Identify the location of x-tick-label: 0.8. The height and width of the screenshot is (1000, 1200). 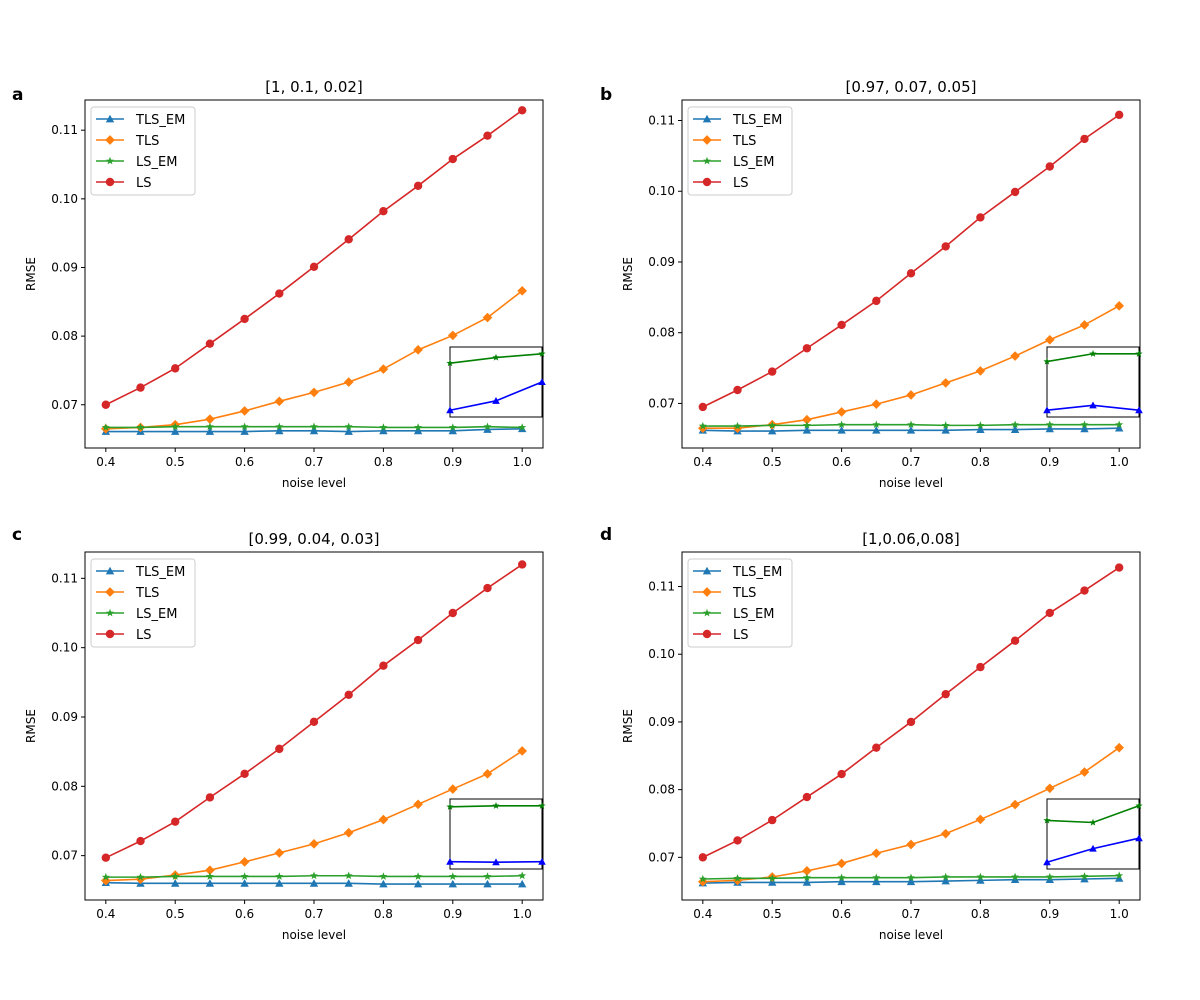
(383, 914).